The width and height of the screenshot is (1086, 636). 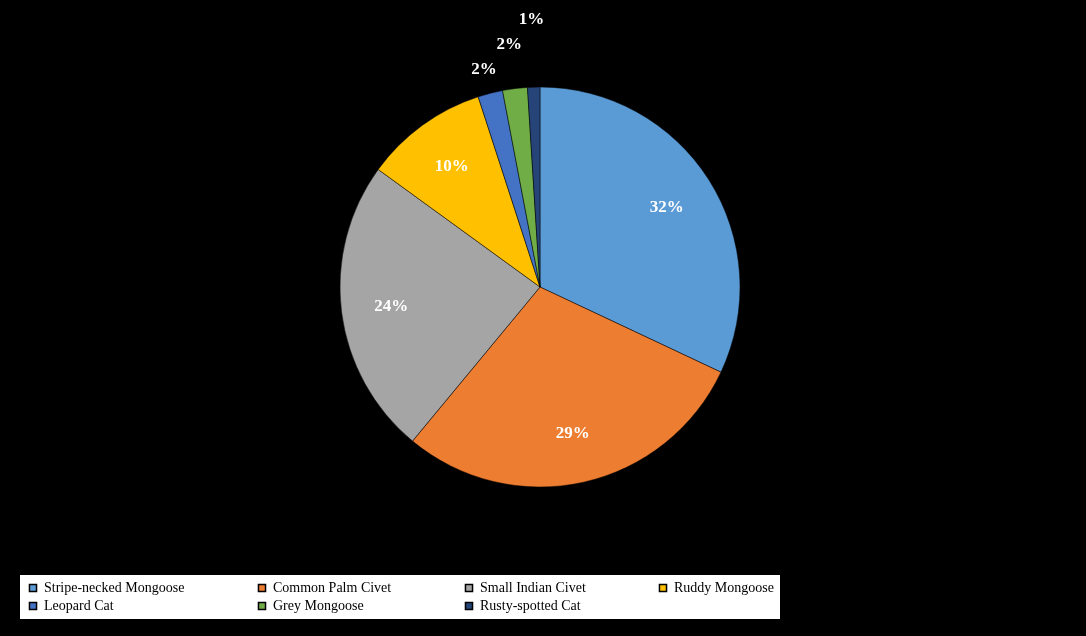 What do you see at coordinates (572, 433) in the screenshot?
I see `data-label: 29%` at bounding box center [572, 433].